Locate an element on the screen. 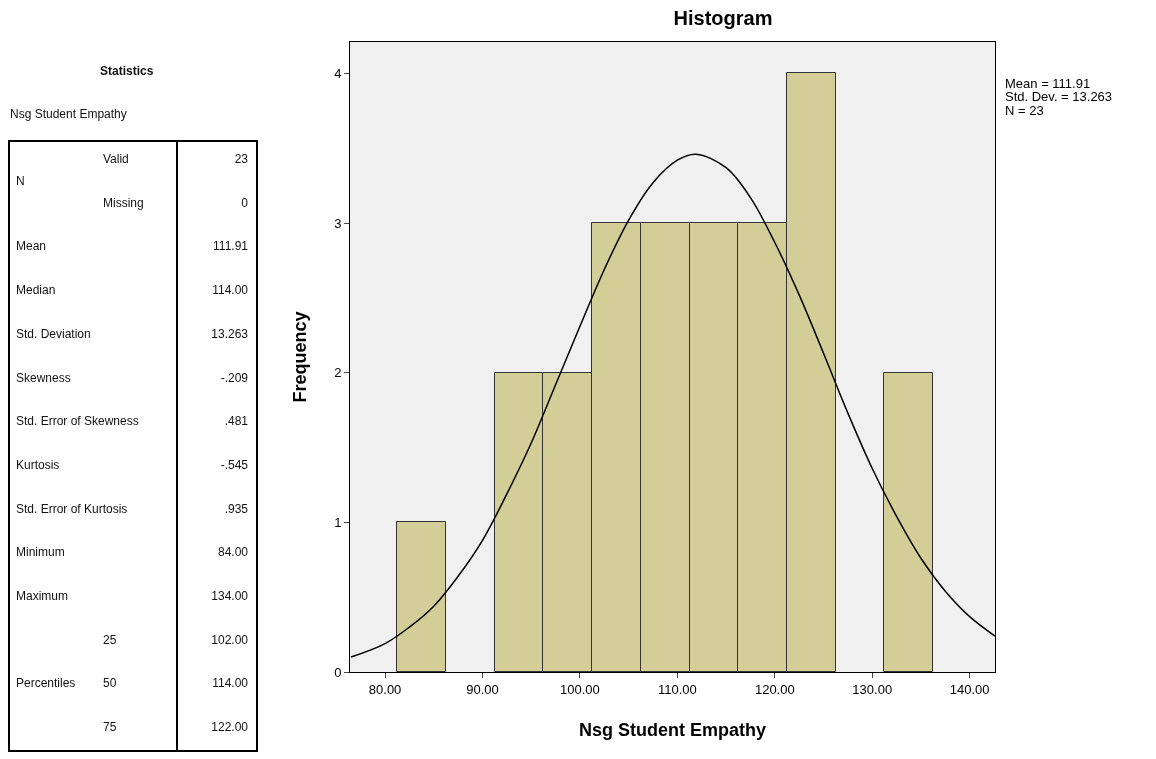 This screenshot has height=759, width=1156. text: Minimum is located at coordinates (40, 552).